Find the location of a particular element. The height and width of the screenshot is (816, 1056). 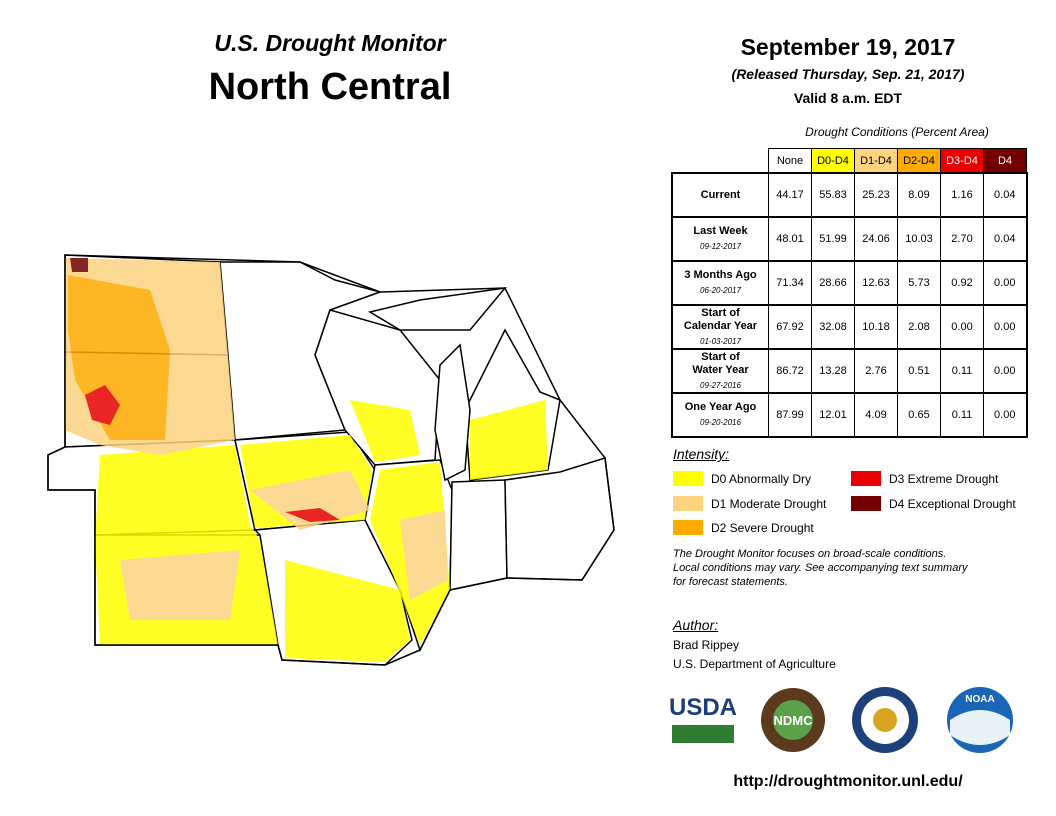

cell-value: 24.06 is located at coordinates (876, 239).